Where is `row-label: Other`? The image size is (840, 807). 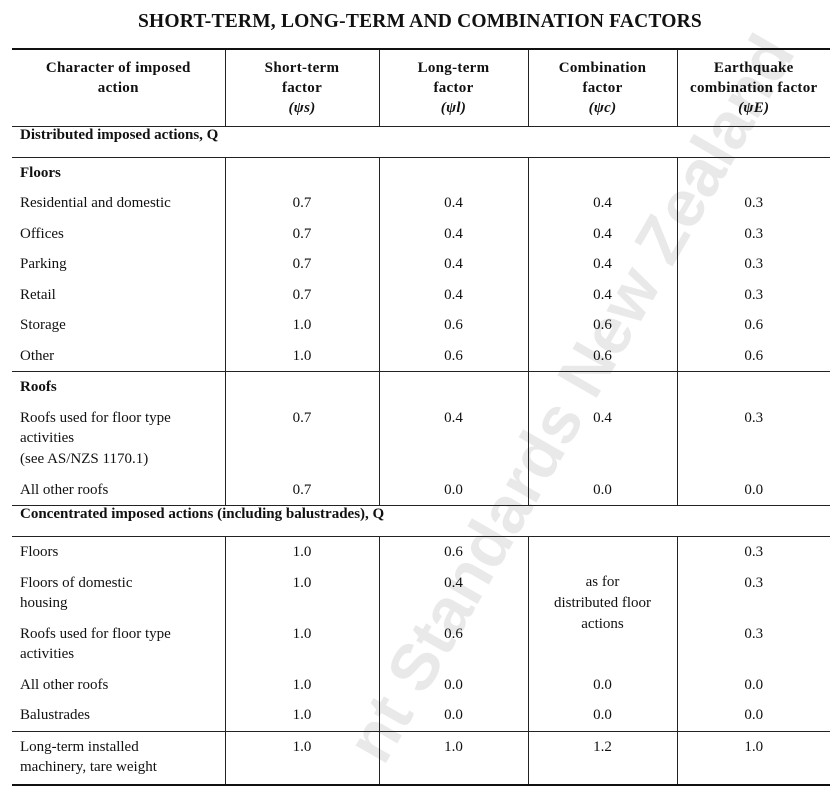
row-label: Other is located at coordinates (37, 355).